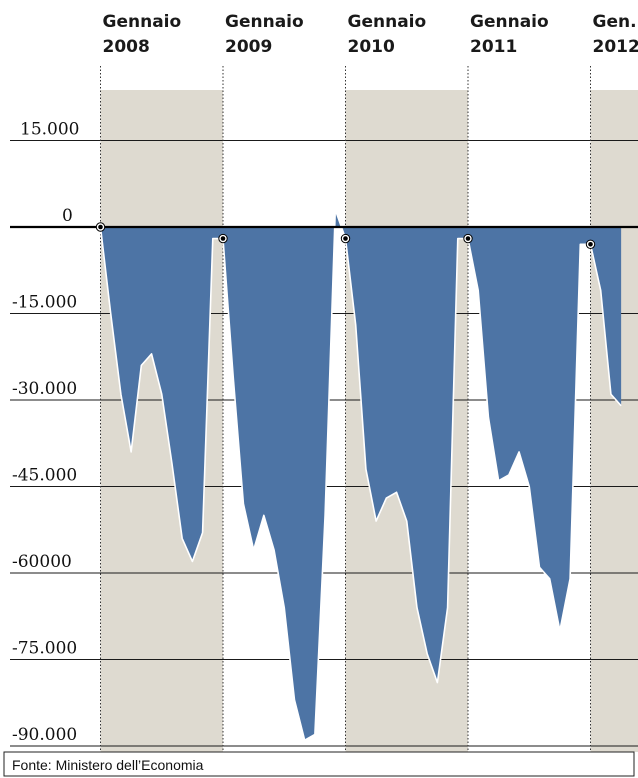  I want to click on year-label-year: 2010, so click(371, 47).